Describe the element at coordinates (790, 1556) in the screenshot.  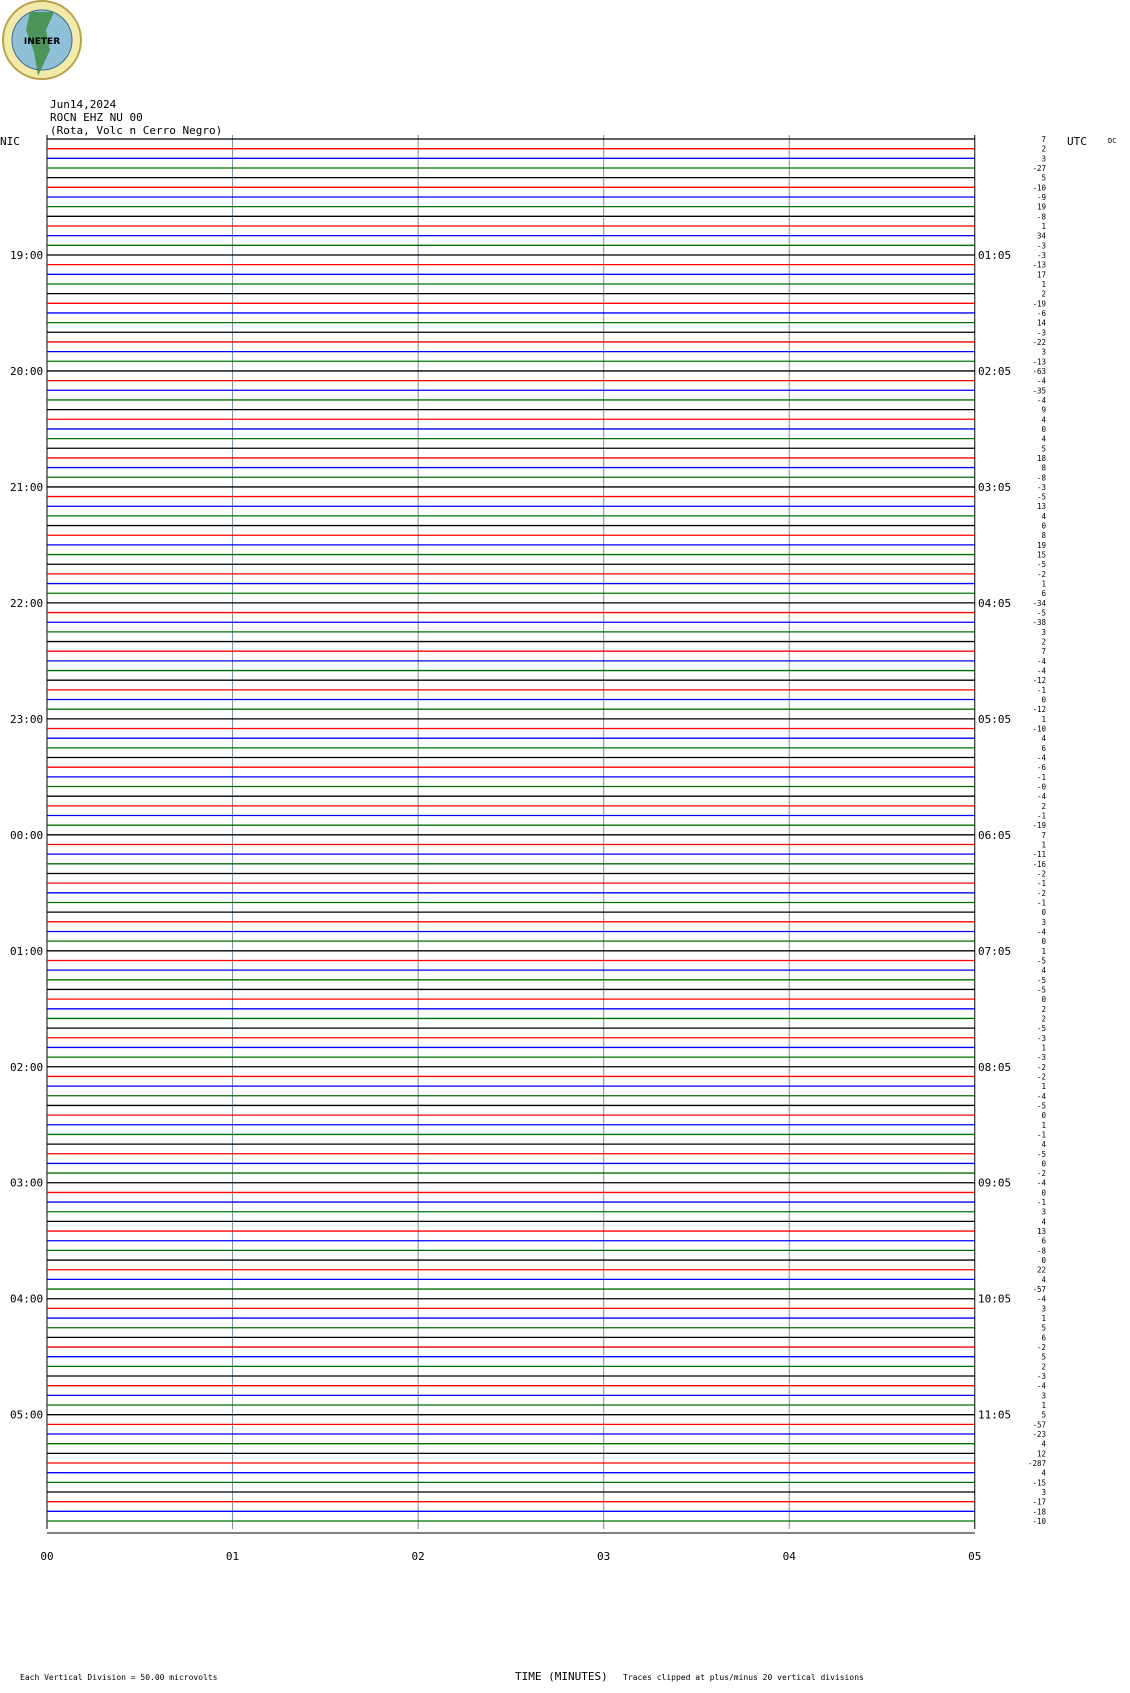
I see `x-tick-label: 04` at that location.